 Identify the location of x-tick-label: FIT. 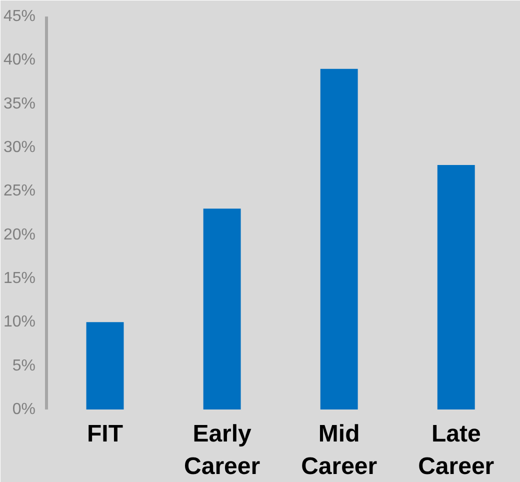
(105, 434).